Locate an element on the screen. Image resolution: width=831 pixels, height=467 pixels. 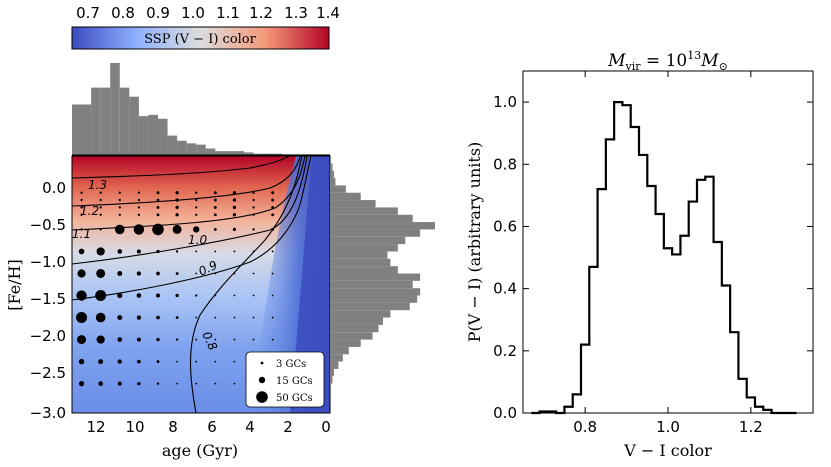
right-ylabel: P(V − I) (arbitrary units) is located at coordinates (474, 242).